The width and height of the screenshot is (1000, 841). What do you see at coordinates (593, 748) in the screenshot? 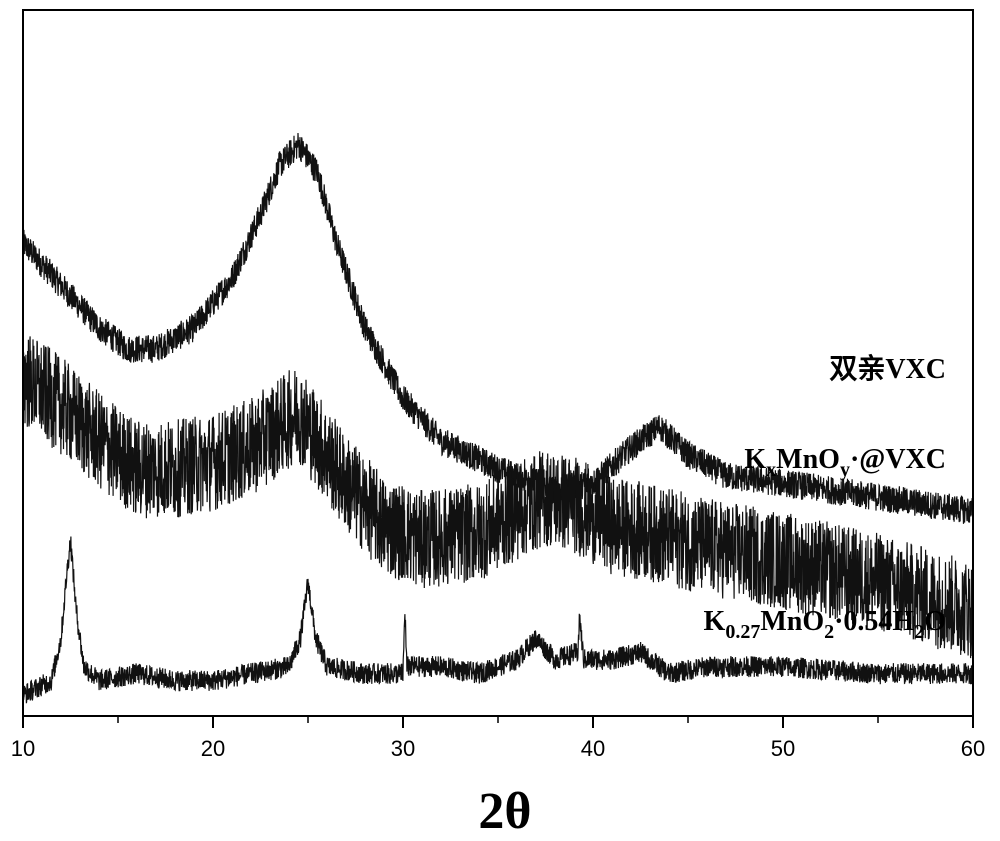
I see `x-tick-label-40: 40` at bounding box center [593, 748].